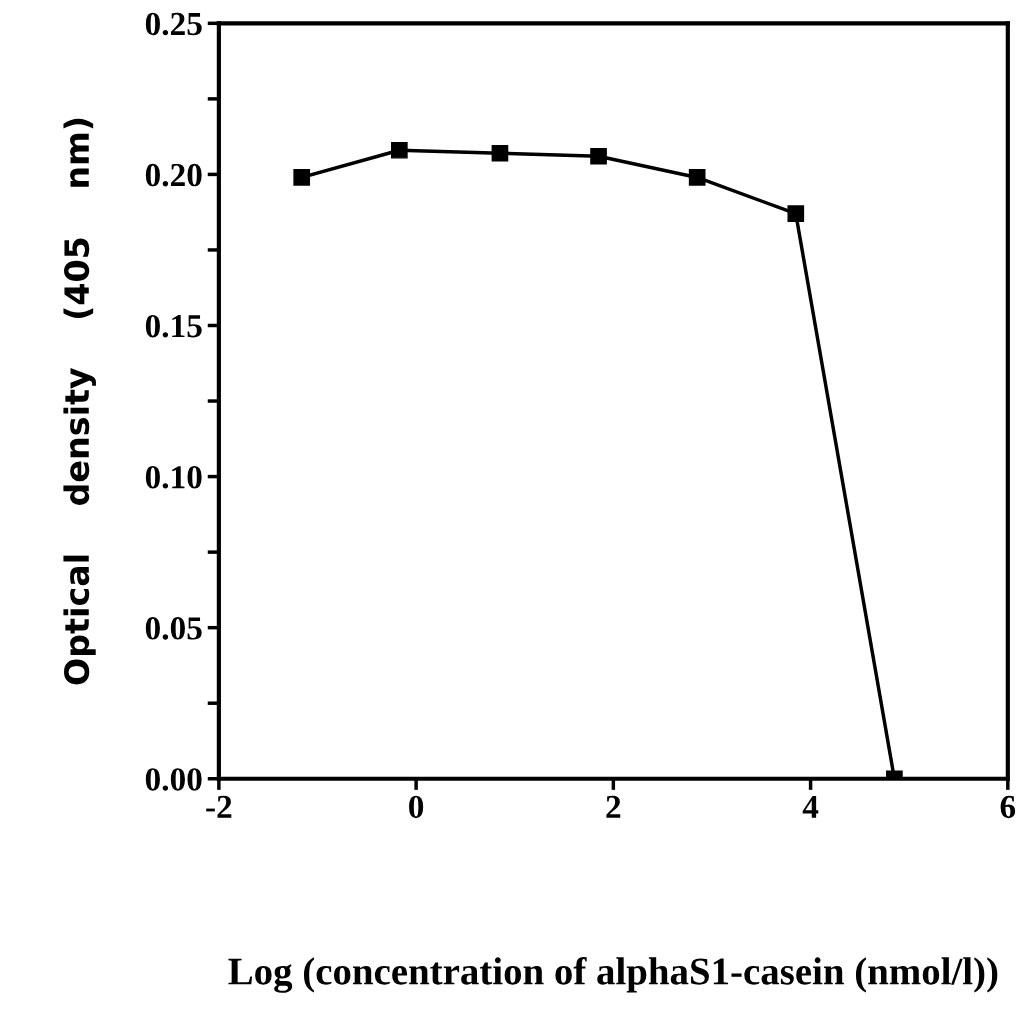 This screenshot has height=1014, width=1018. I want to click on y-tick-label: 0.10, so click(173, 477).